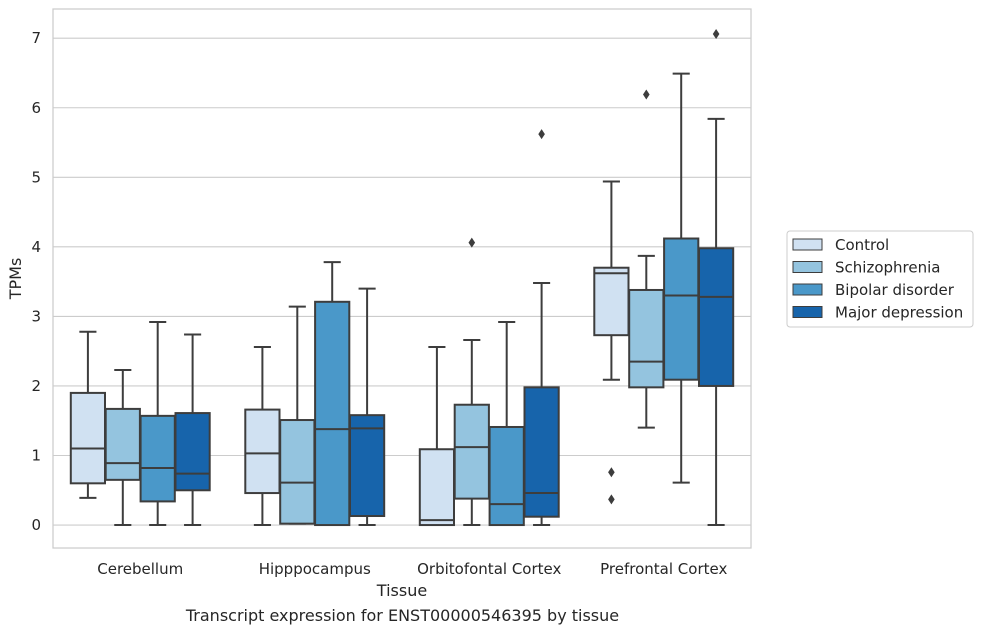 This screenshot has width=983, height=634. Describe the element at coordinates (489, 569) in the screenshot. I see `x-tick-label: Orbitofontal Cortex` at that location.